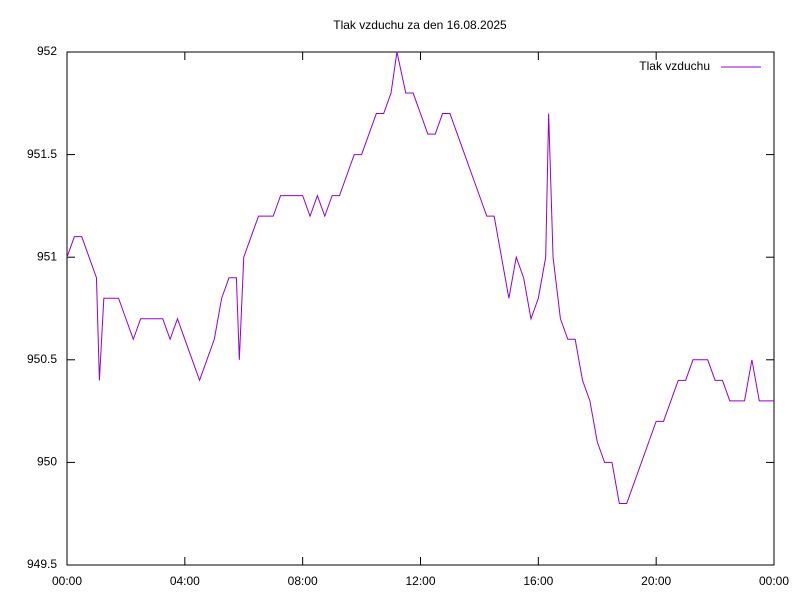 The image size is (800, 600). I want to click on legend-label: Tlak vzduchu, so click(674, 66).